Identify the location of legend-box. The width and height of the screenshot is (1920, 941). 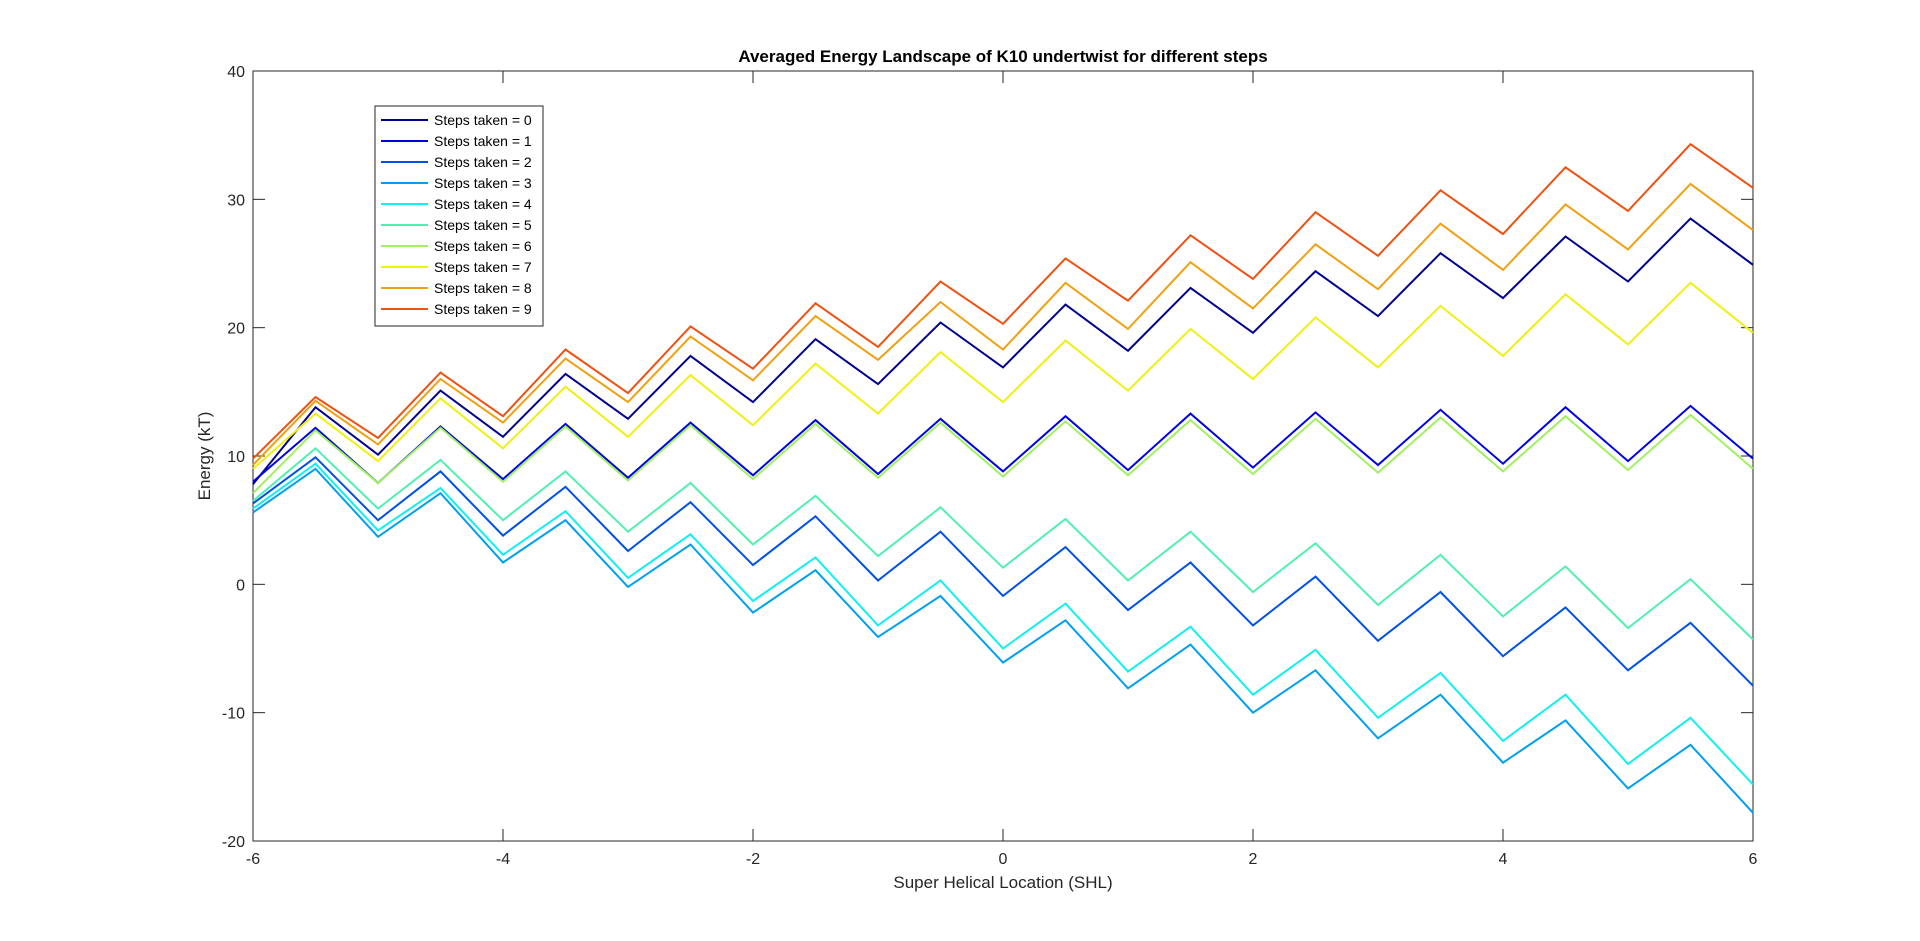
(459, 216).